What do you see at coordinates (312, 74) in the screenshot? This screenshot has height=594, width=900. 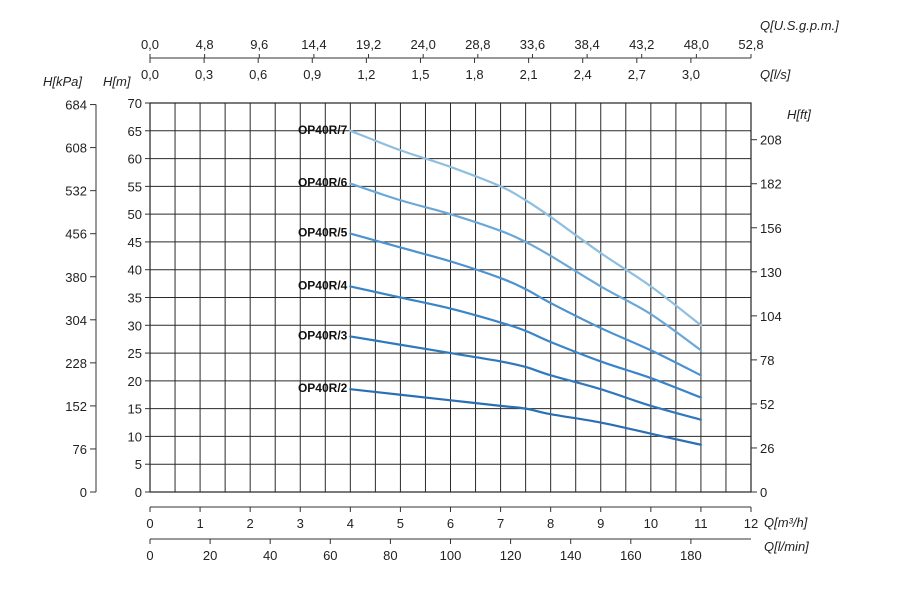 I see `ls-tick-label: 0,9` at bounding box center [312, 74].